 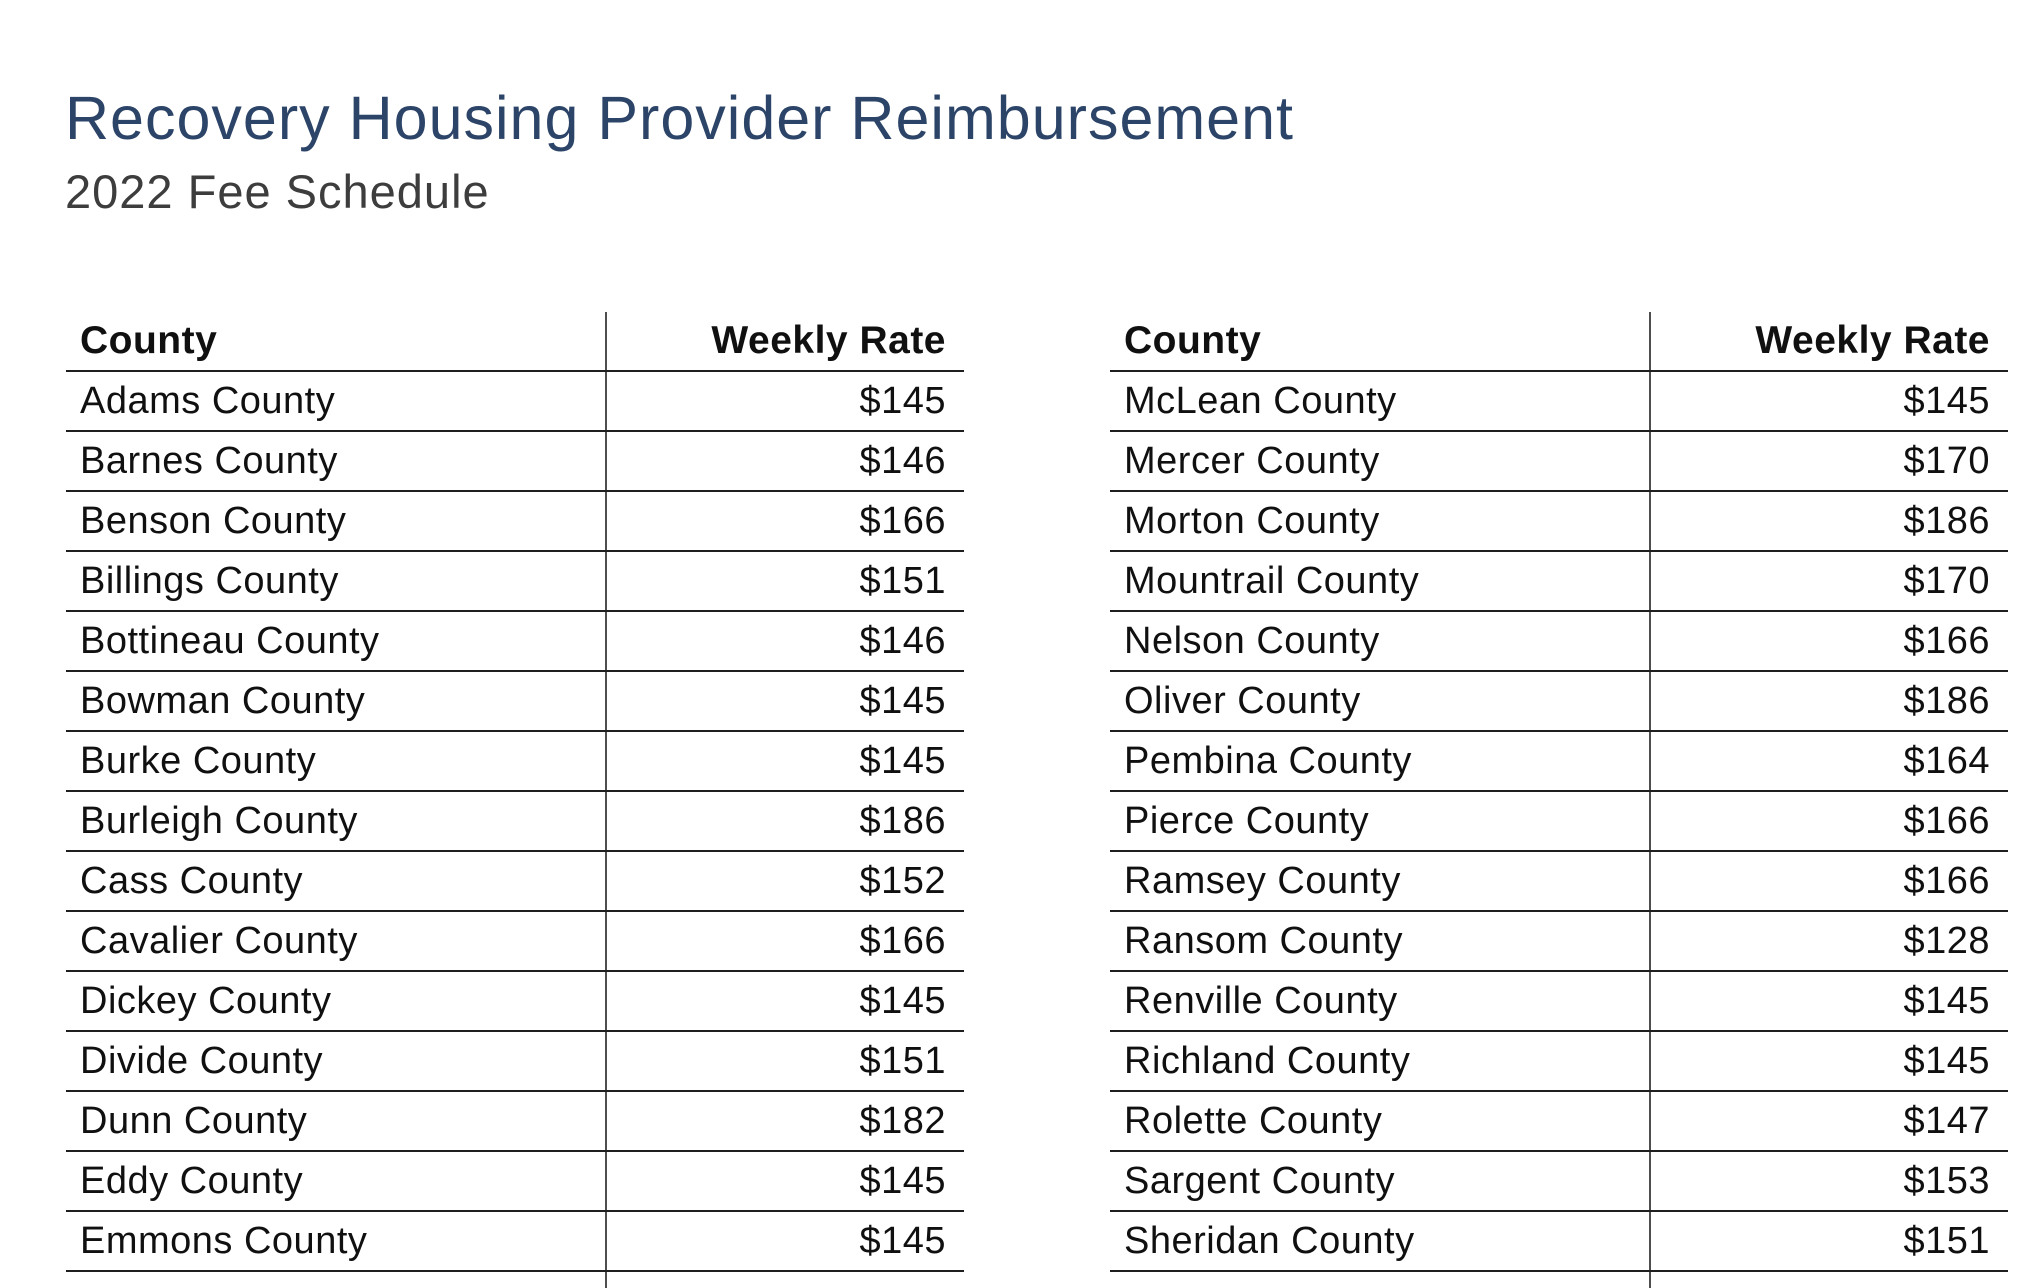 What do you see at coordinates (1559, 702) in the screenshot?
I see `table-row: Oliver County $186` at bounding box center [1559, 702].